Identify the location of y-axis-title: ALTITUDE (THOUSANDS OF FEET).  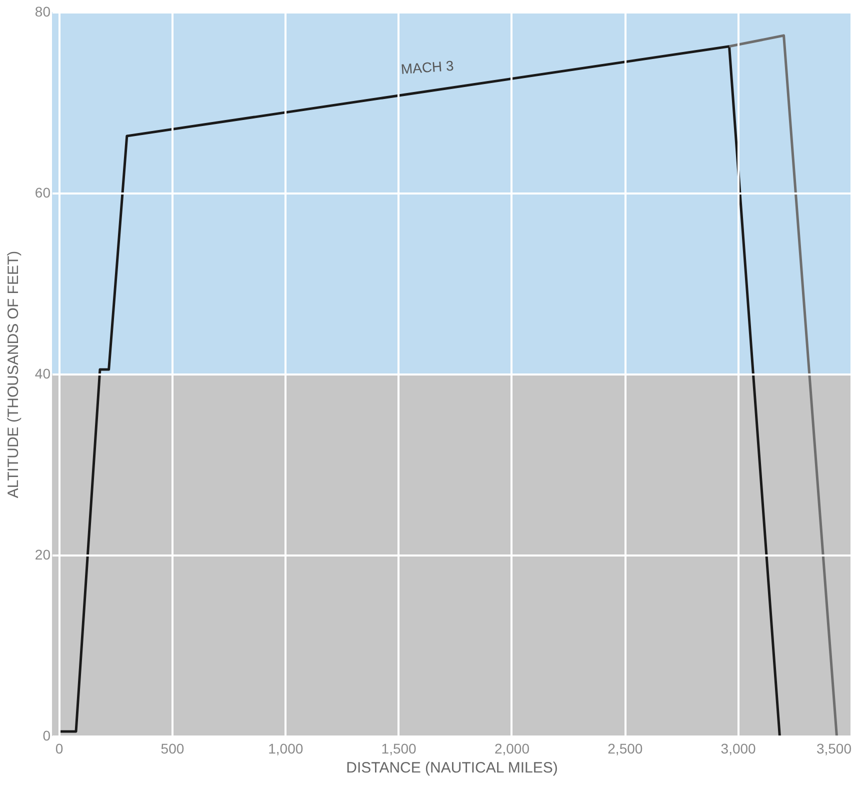
(13, 374).